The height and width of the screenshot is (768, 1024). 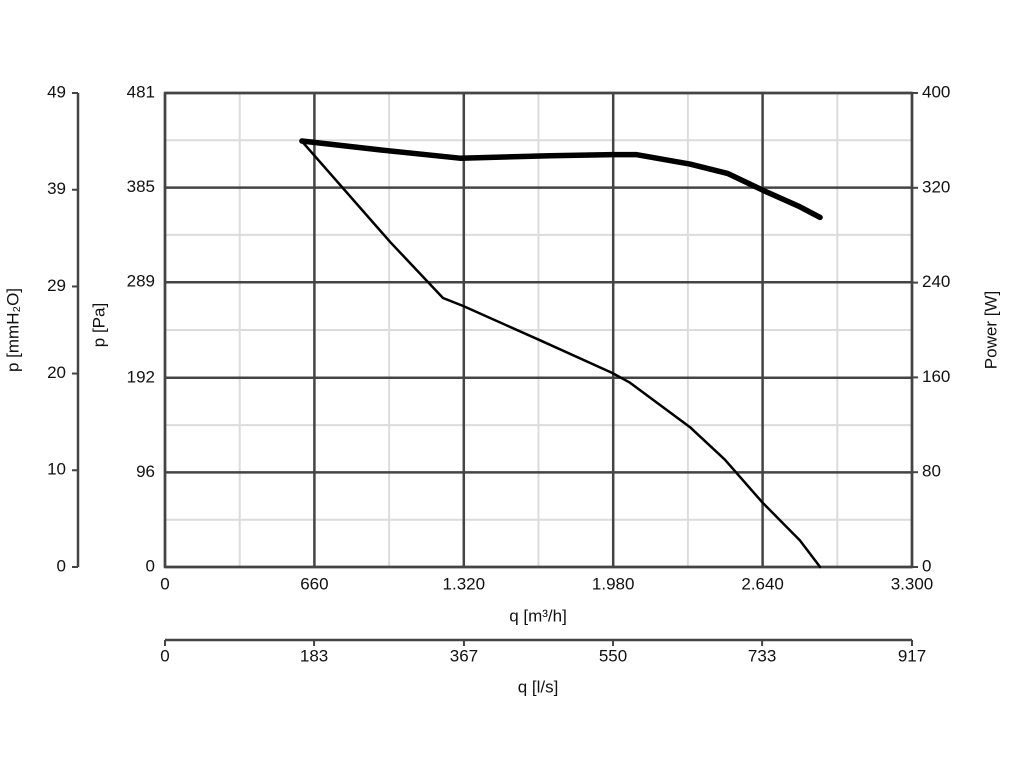 What do you see at coordinates (538, 615) in the screenshot?
I see `x-axis-label: q [m³/h]` at bounding box center [538, 615].